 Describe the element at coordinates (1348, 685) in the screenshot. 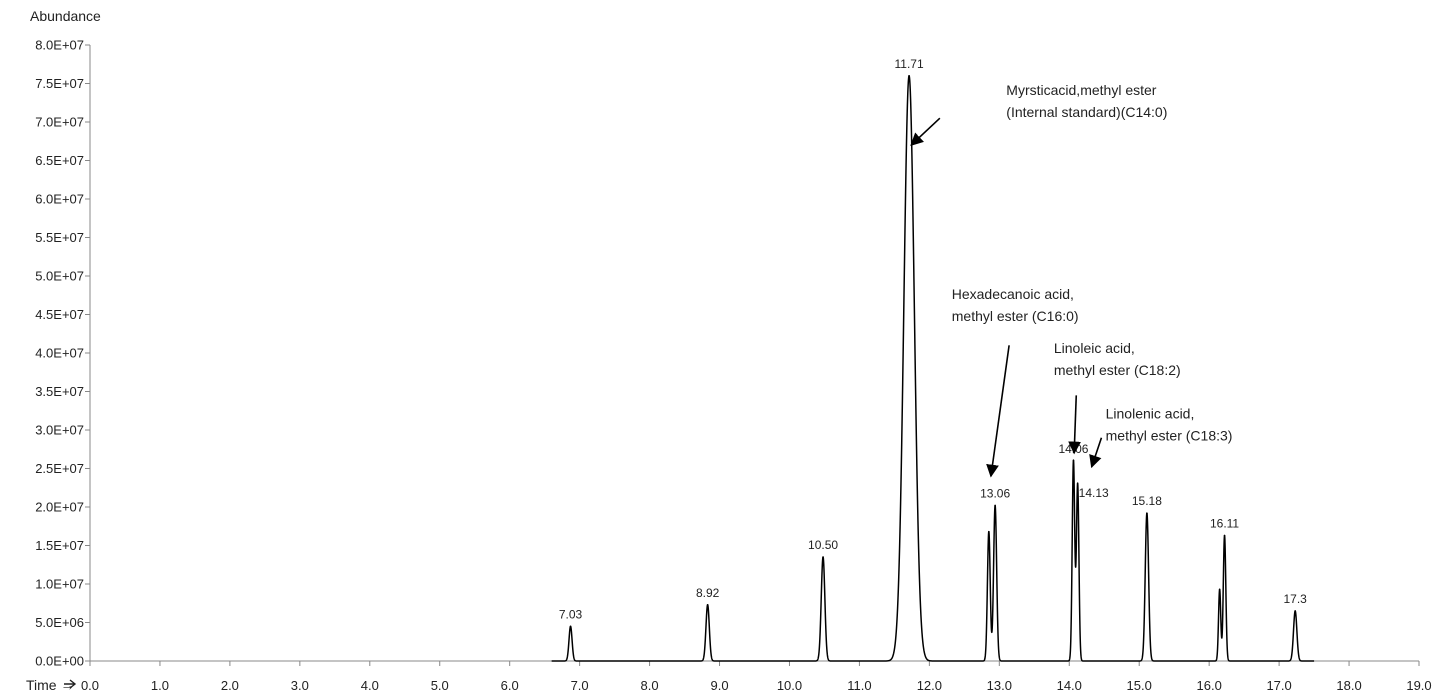

I see `x-tick-label: 18.0` at that location.